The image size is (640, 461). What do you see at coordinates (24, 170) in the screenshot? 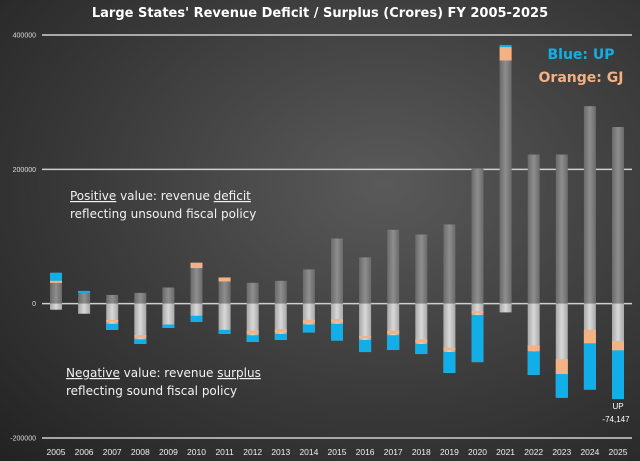
I see `y-tick-label: 200000` at bounding box center [24, 170].